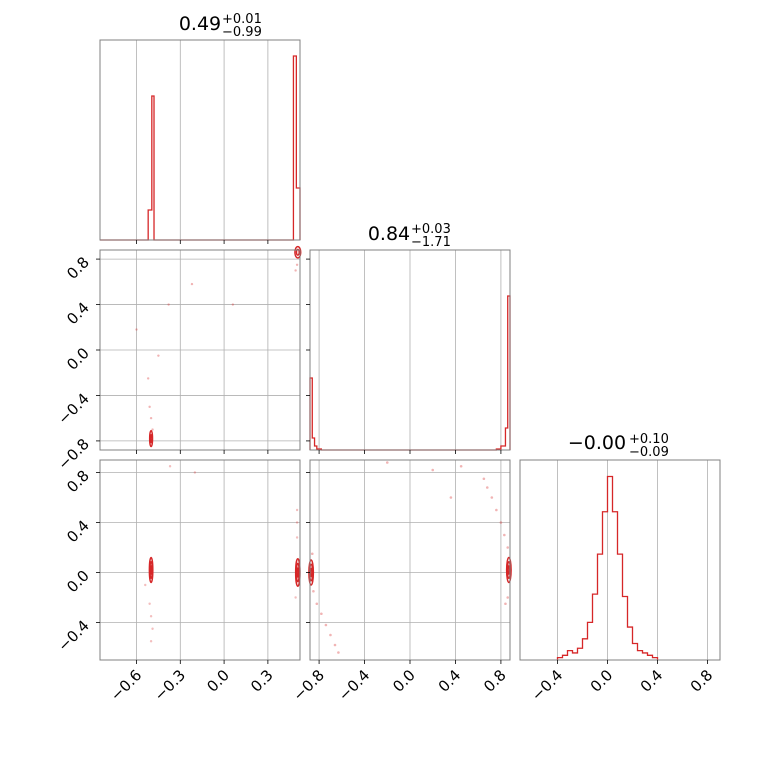 This screenshot has height=760, width=760. I want to click on title-3-lower: −0.09, so click(649, 452).